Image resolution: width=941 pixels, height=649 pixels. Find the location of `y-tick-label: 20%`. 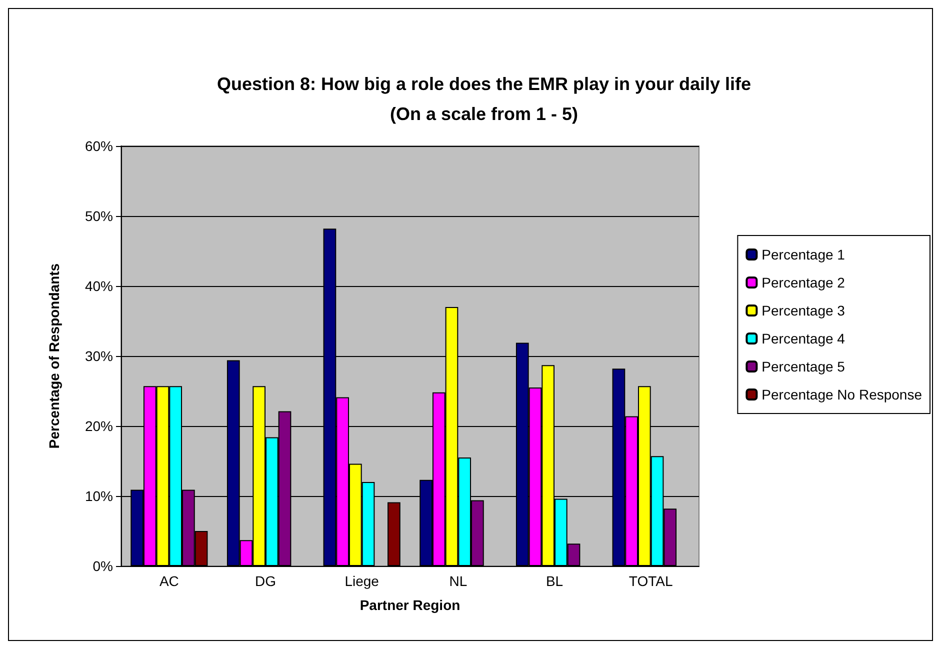

y-tick-label: 20% is located at coordinates (98, 426).